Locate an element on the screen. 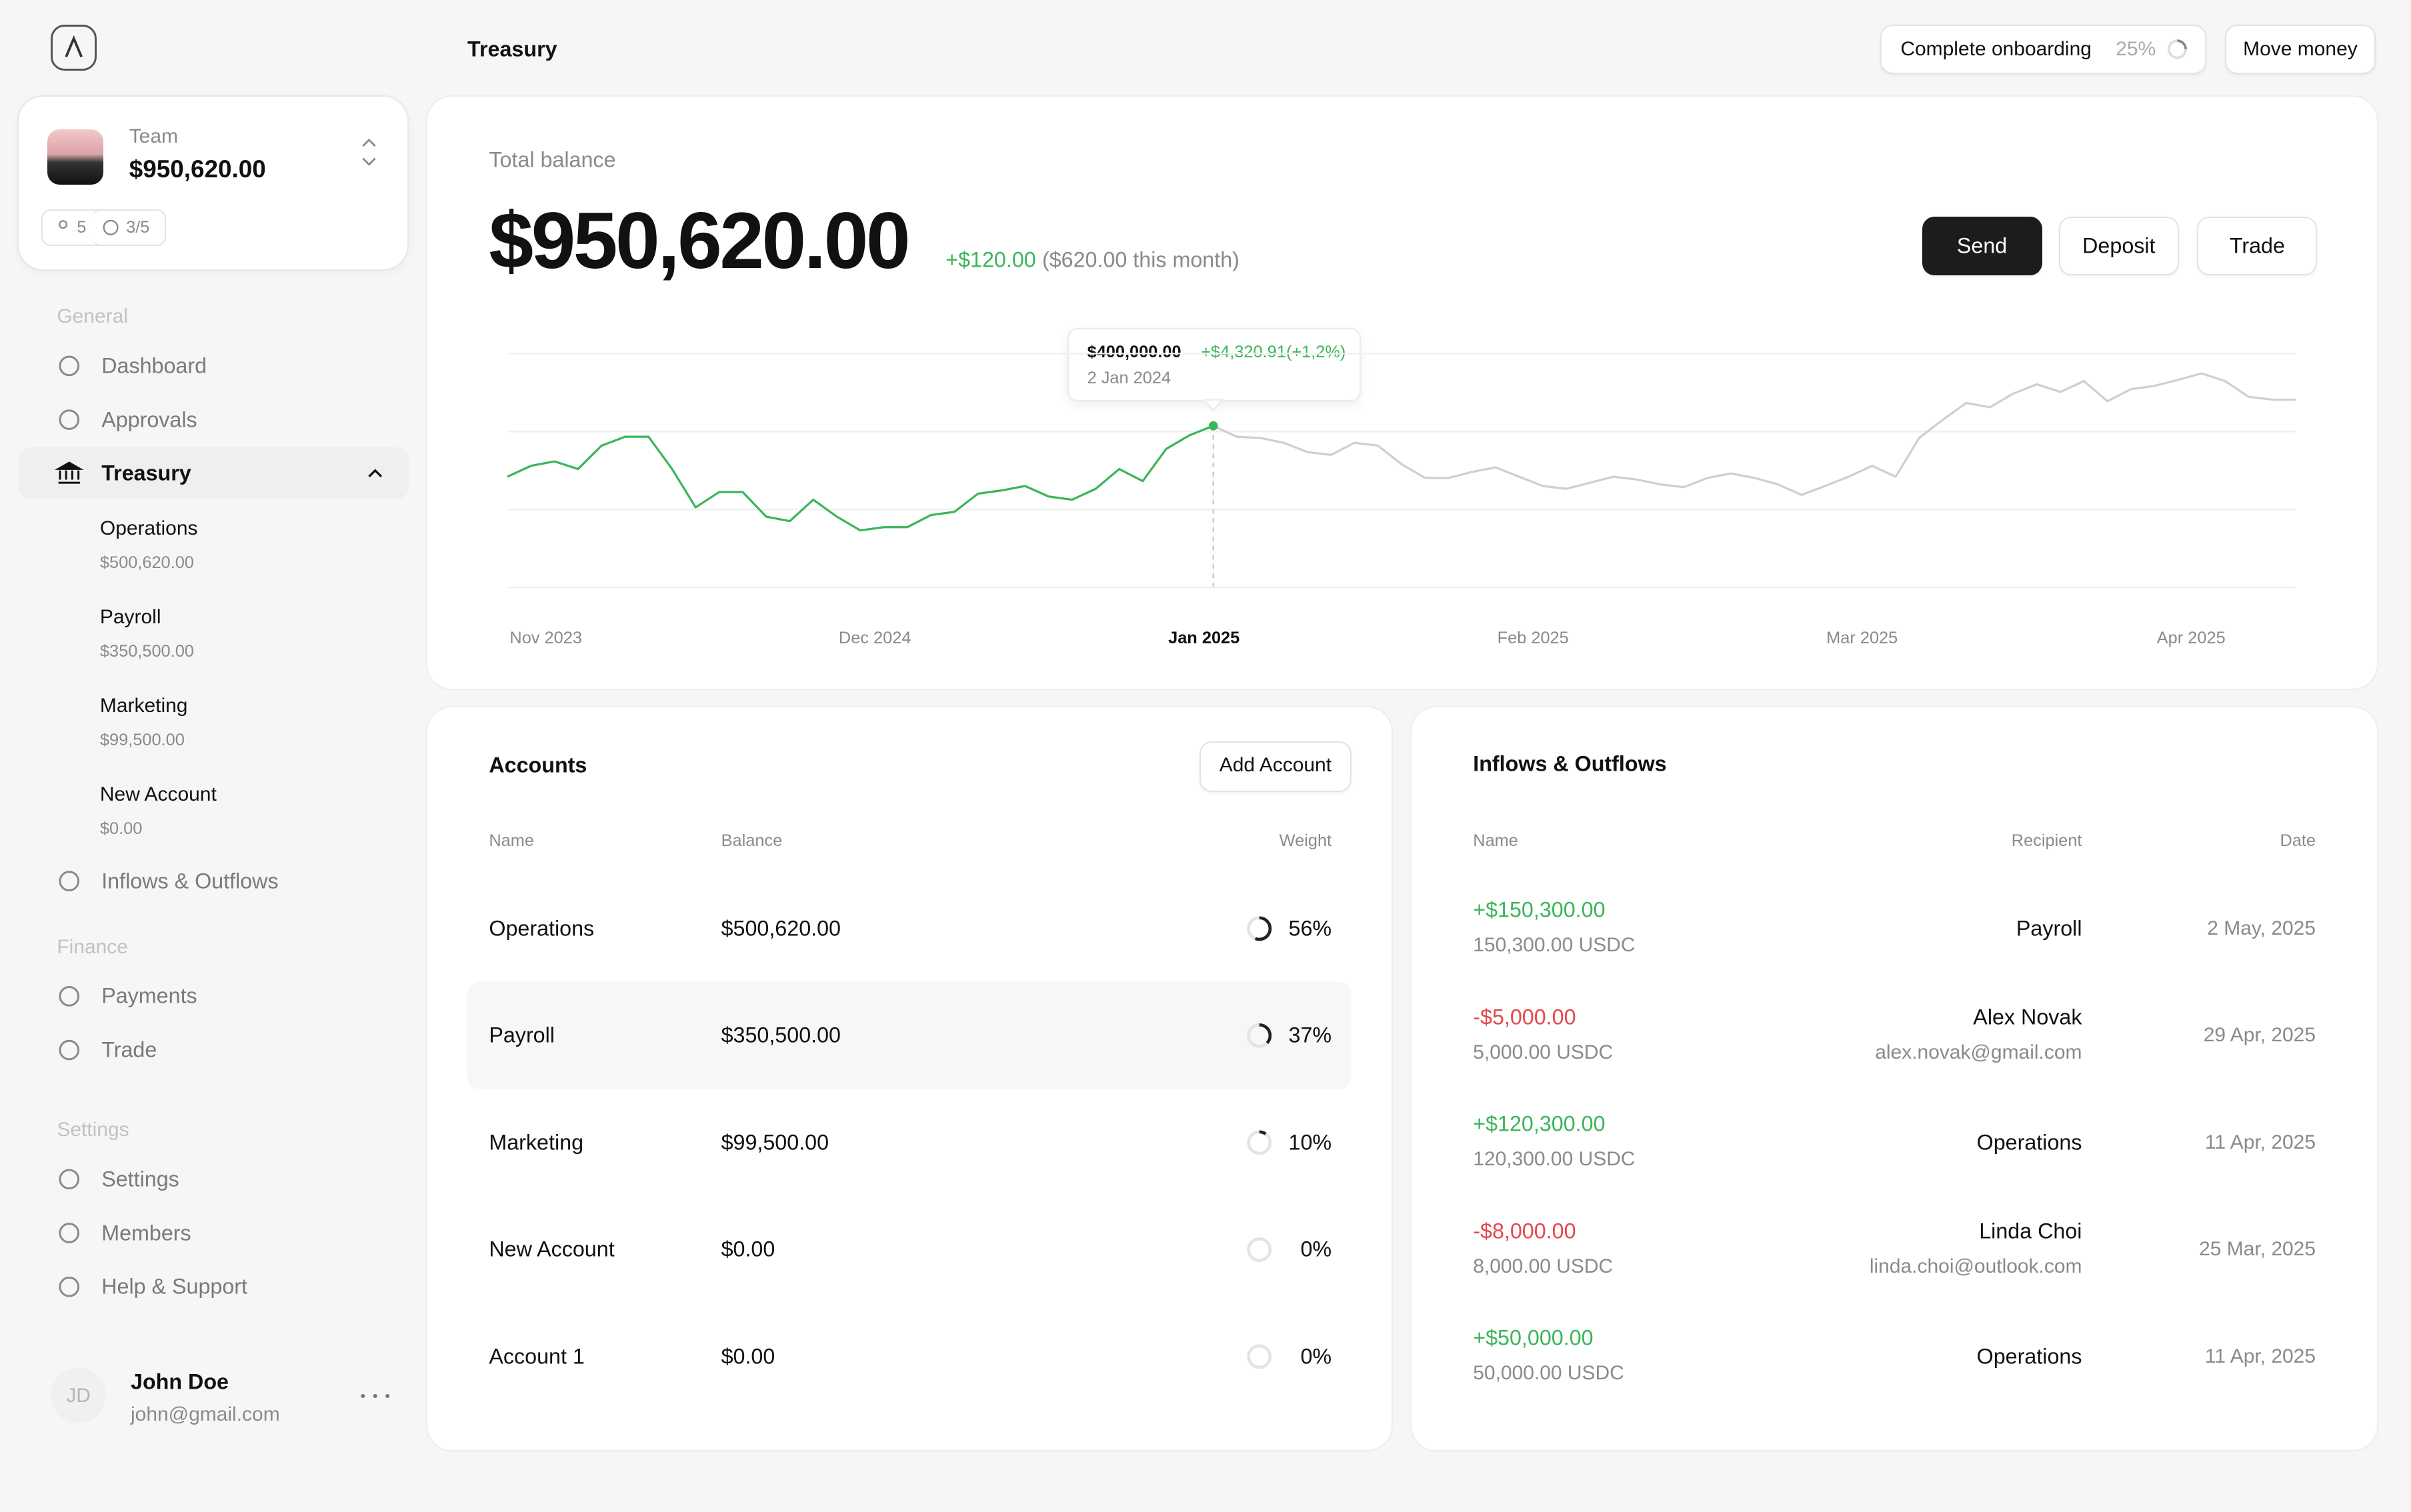 This screenshot has width=2411, height=1512. account-name: Operations is located at coordinates (542, 928).